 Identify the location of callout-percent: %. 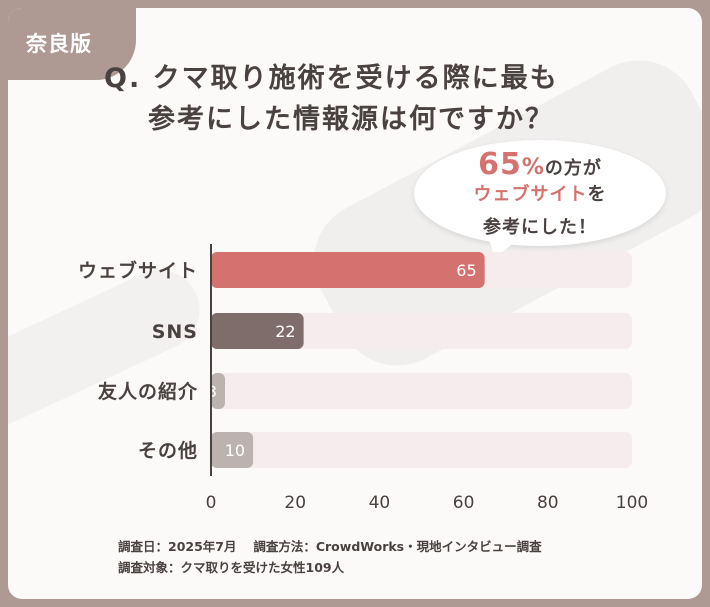
(533, 167).